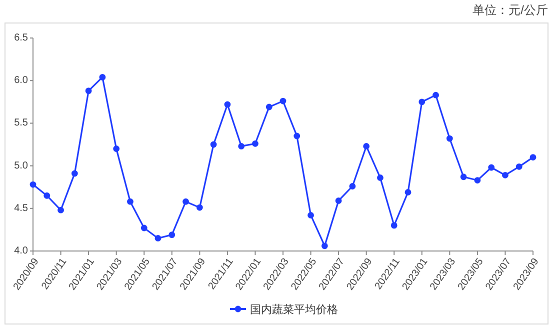 This screenshot has height=330, width=554. What do you see at coordinates (21, 123) in the screenshot?
I see `y-tick-label: 5.5` at bounding box center [21, 123].